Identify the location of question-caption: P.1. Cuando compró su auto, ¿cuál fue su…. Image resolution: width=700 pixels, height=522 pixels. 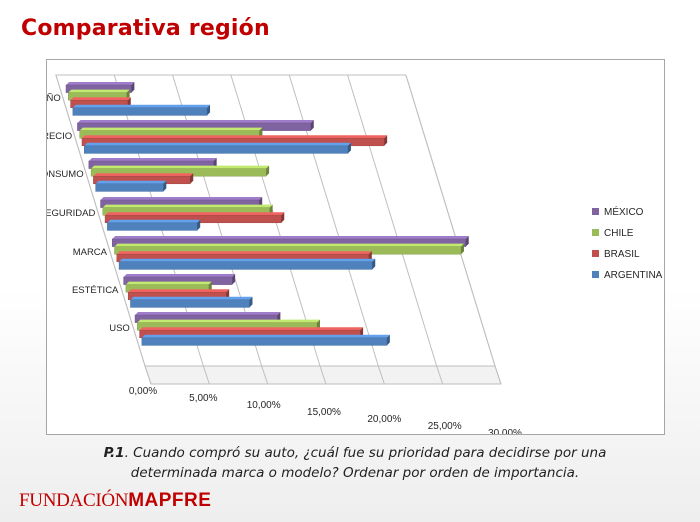
(355, 463).